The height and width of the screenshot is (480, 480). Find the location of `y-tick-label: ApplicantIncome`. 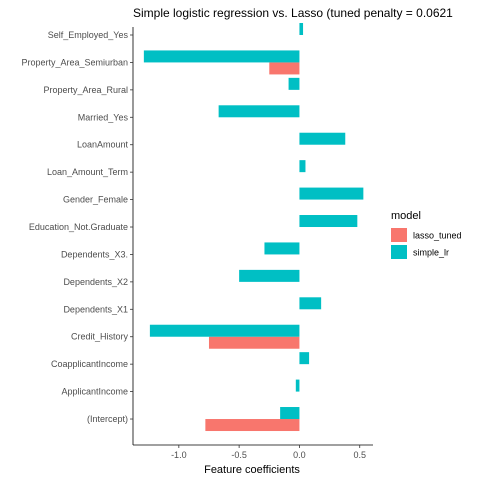

y-tick-label: ApplicantIncome is located at coordinates (94, 392).